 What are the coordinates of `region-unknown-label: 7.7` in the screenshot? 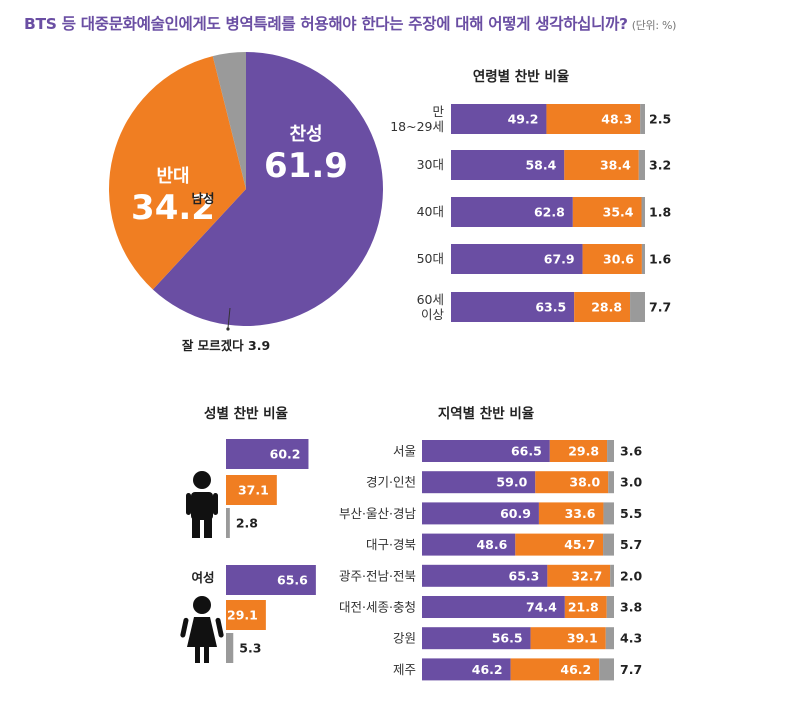 It's located at (631, 669).